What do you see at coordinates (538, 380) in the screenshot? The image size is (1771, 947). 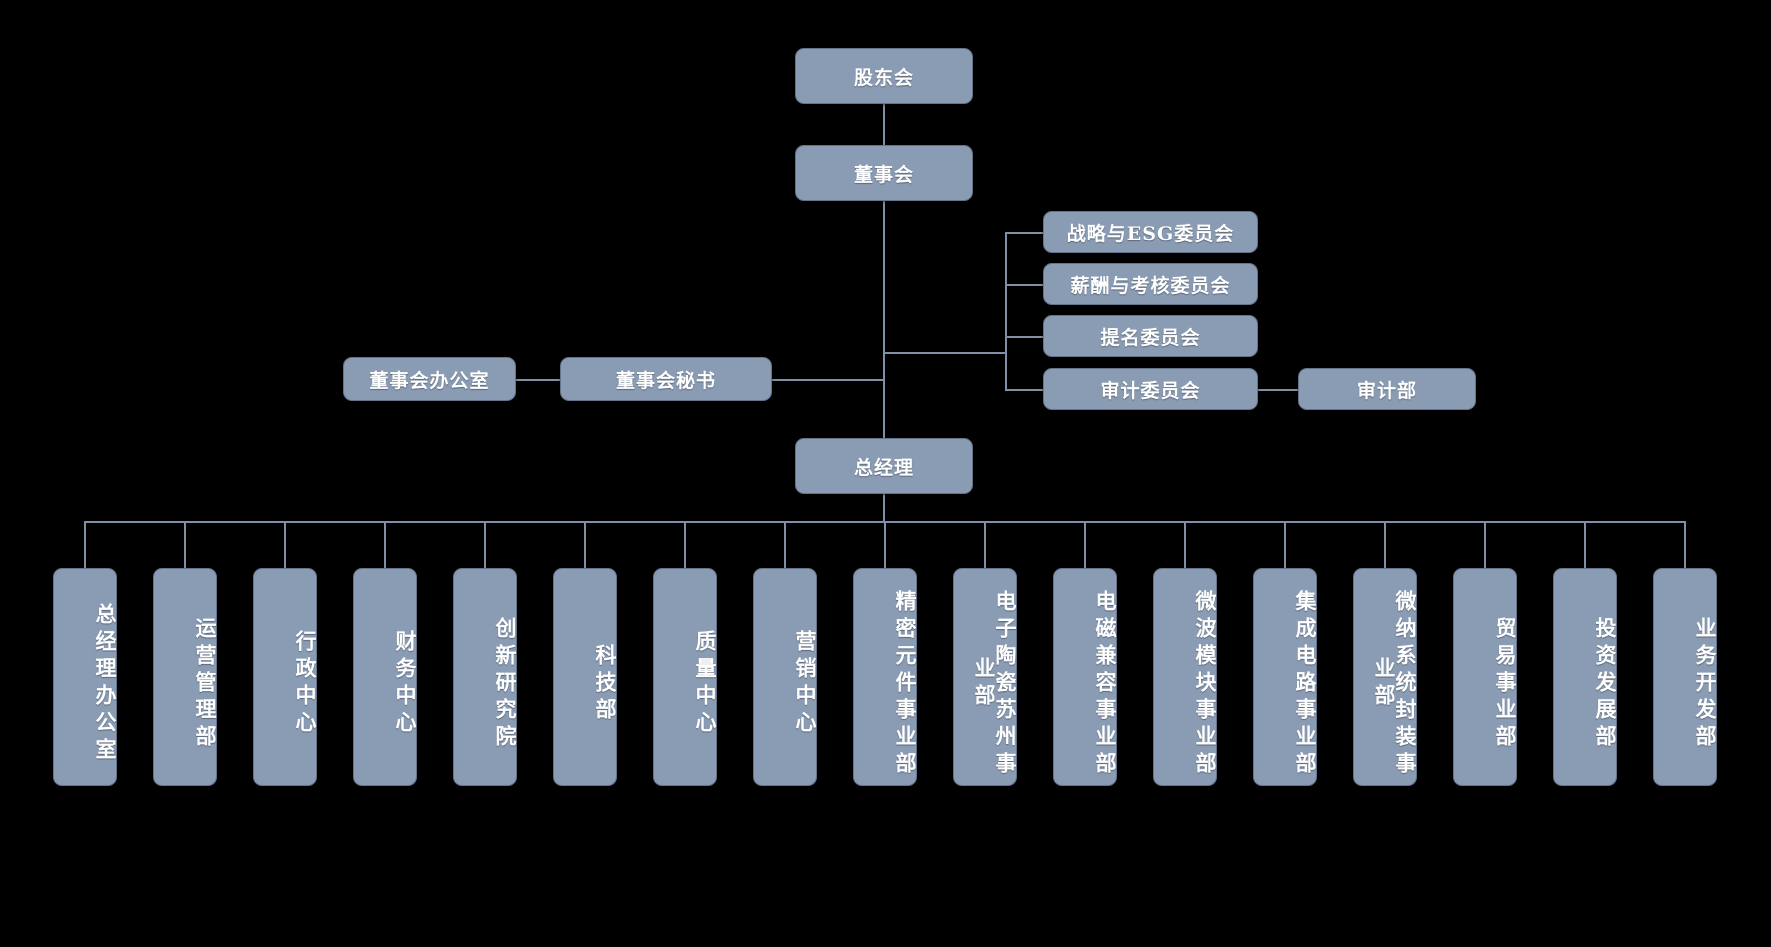 I see `connector-secretary-board-office` at bounding box center [538, 380].